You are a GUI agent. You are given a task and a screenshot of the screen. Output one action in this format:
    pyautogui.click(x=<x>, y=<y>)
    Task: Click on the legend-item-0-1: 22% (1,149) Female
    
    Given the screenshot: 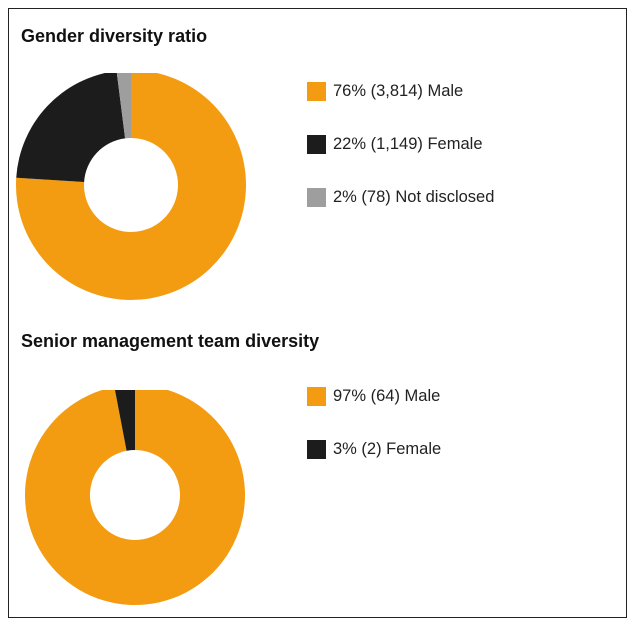 What is the action you would take?
    pyautogui.click(x=400, y=144)
    